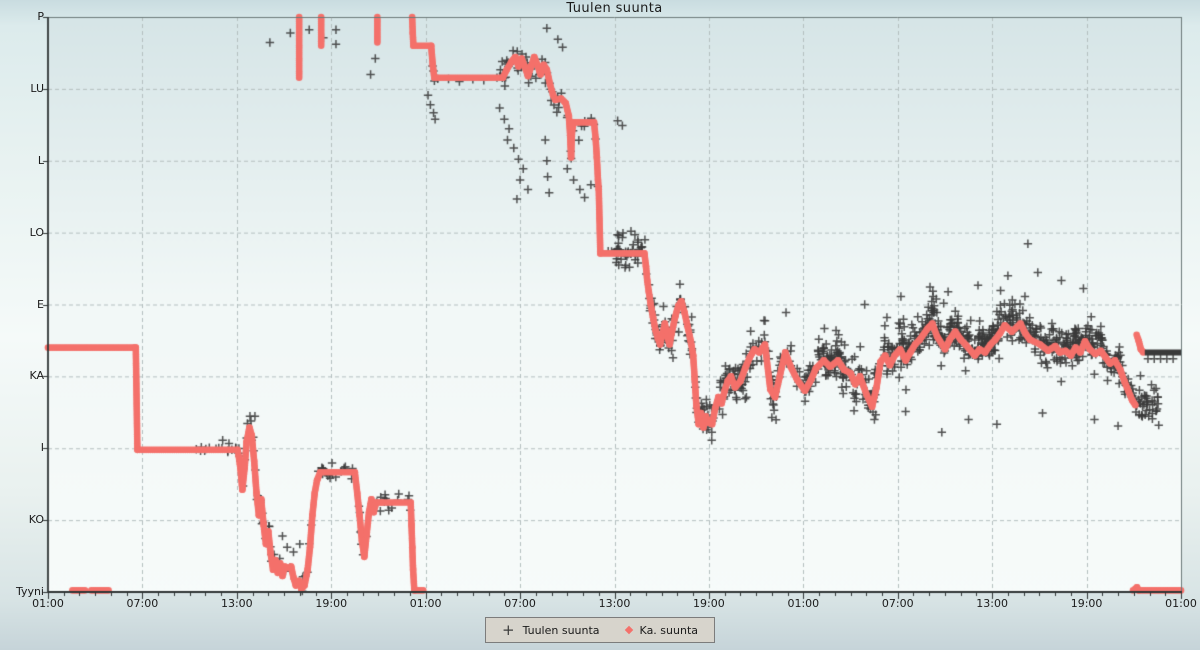 Image resolution: width=1200 pixels, height=650 pixels. I want to click on plus-marker-icon: +, so click(508, 630).